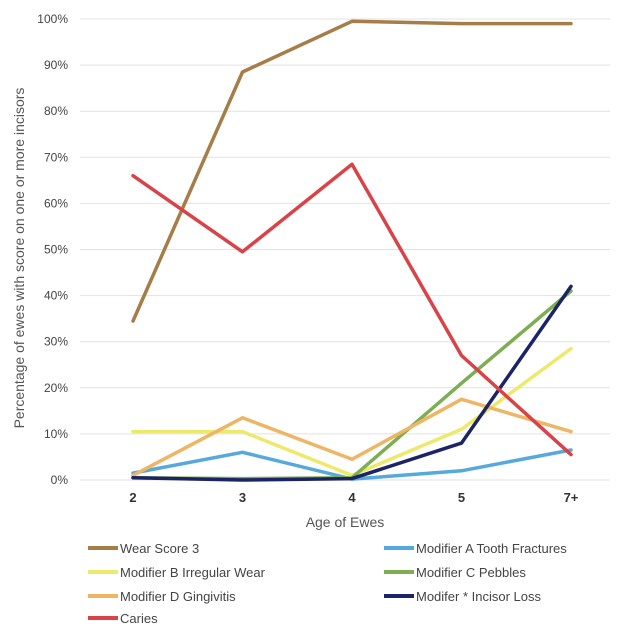  What do you see at coordinates (56, 434) in the screenshot?
I see `y-tick-label: 10%` at bounding box center [56, 434].